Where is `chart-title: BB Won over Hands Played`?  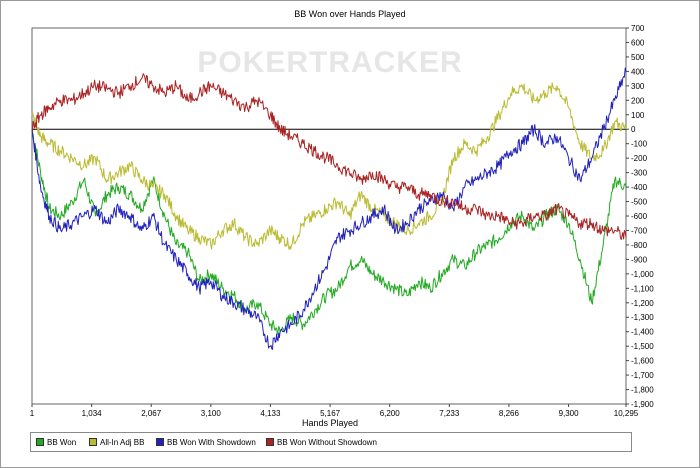 chart-title: BB Won over Hands Played is located at coordinates (349, 14).